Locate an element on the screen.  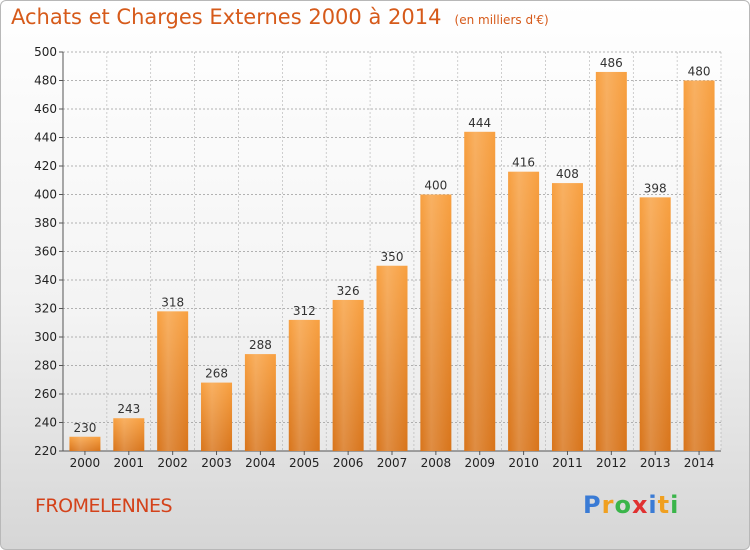
y-tick-label: 480 is located at coordinates (45, 81).